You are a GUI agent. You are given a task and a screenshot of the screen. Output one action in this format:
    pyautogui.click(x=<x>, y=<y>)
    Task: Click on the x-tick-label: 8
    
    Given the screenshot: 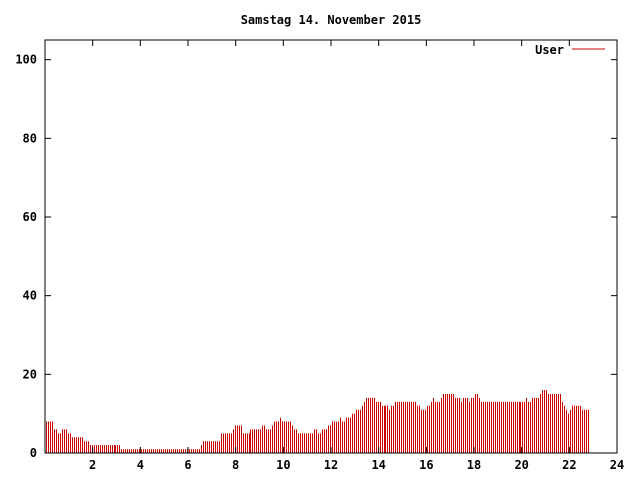 What is the action you would take?
    pyautogui.click(x=235, y=465)
    